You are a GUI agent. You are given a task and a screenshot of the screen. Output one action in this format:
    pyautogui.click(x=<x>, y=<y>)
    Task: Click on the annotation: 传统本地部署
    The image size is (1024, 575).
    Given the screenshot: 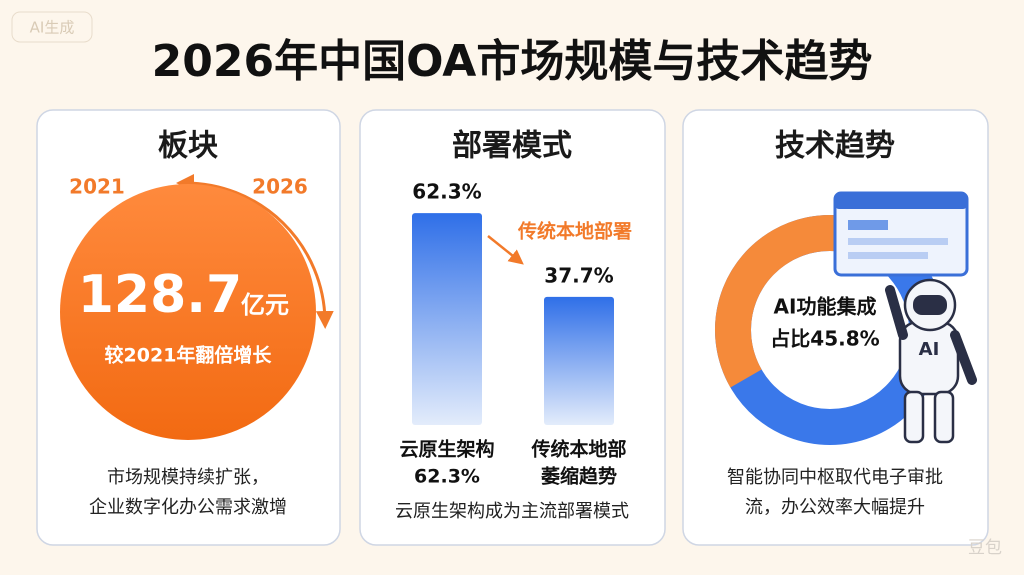 What is the action you would take?
    pyautogui.click(x=574, y=231)
    